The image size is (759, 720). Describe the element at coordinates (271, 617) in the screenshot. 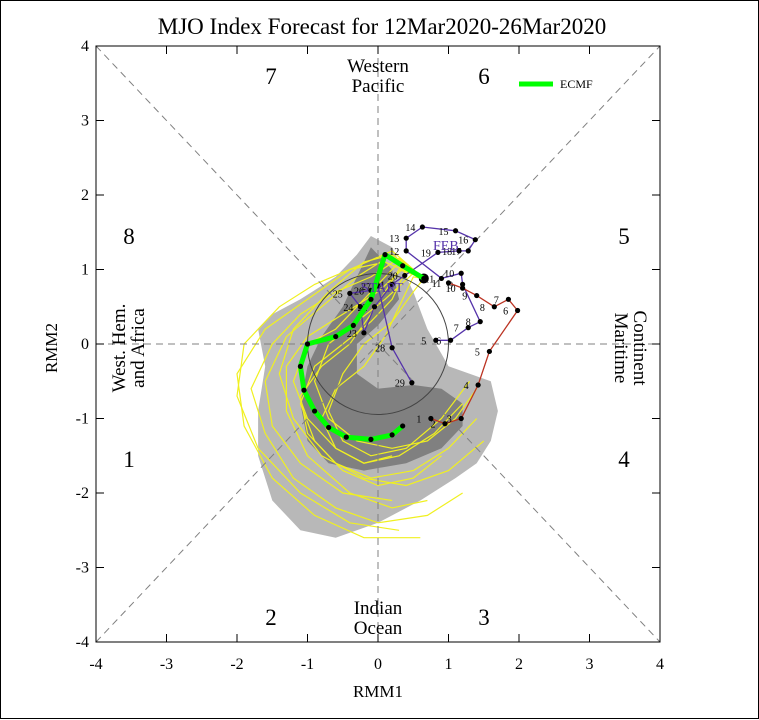

I see `phase-label-2: 2` at that location.